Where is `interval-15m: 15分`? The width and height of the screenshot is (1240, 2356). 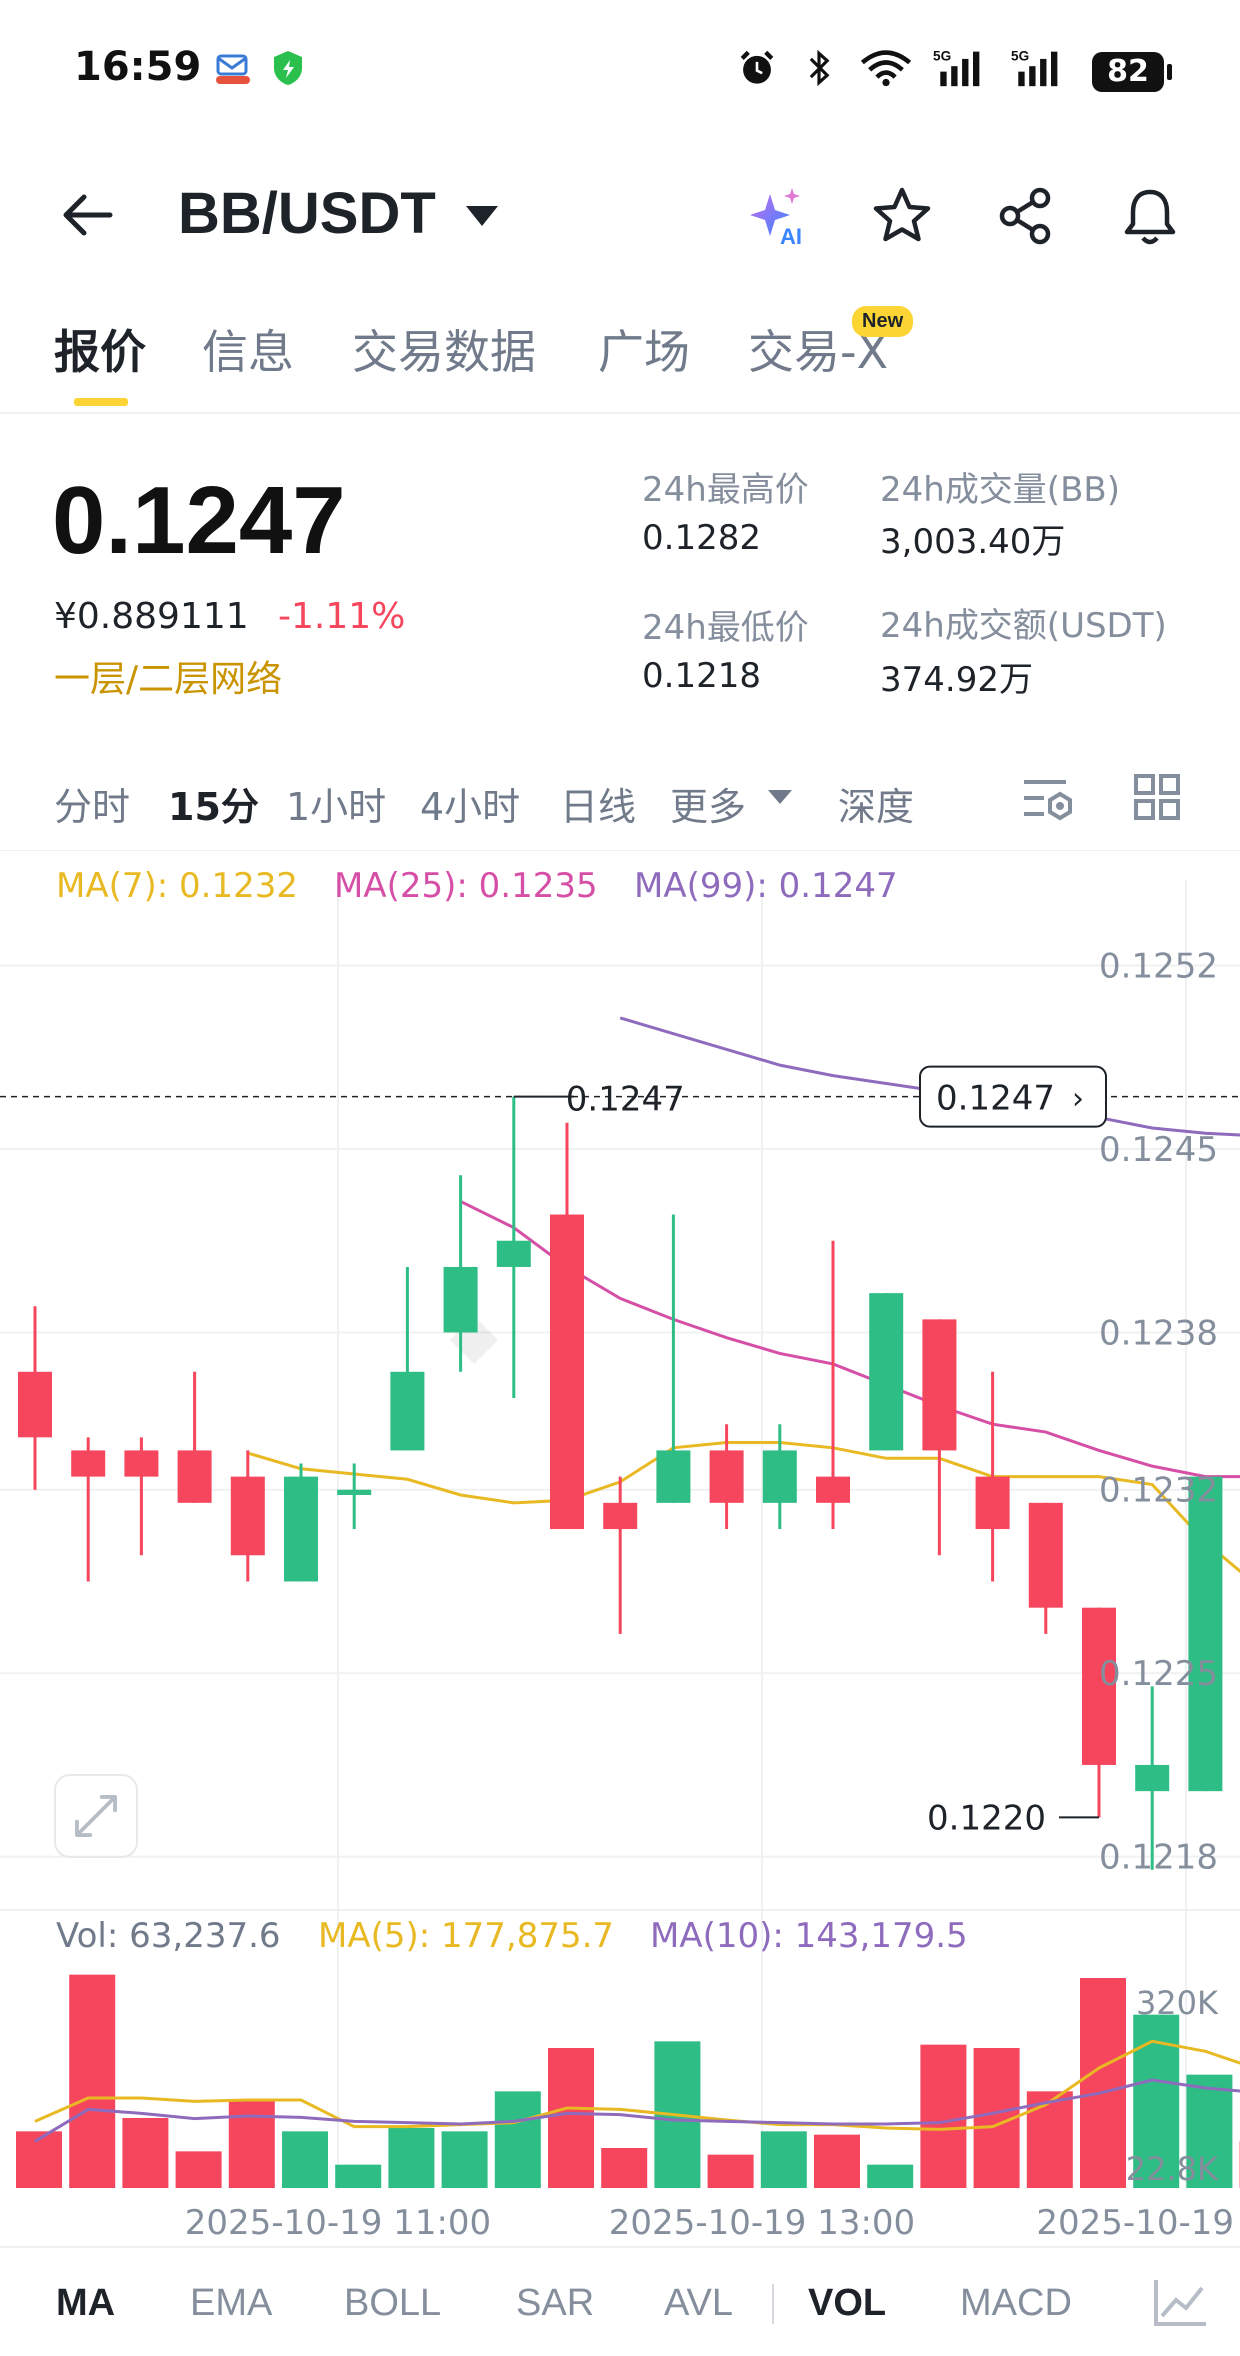 interval-15m: 15分 is located at coordinates (213, 807).